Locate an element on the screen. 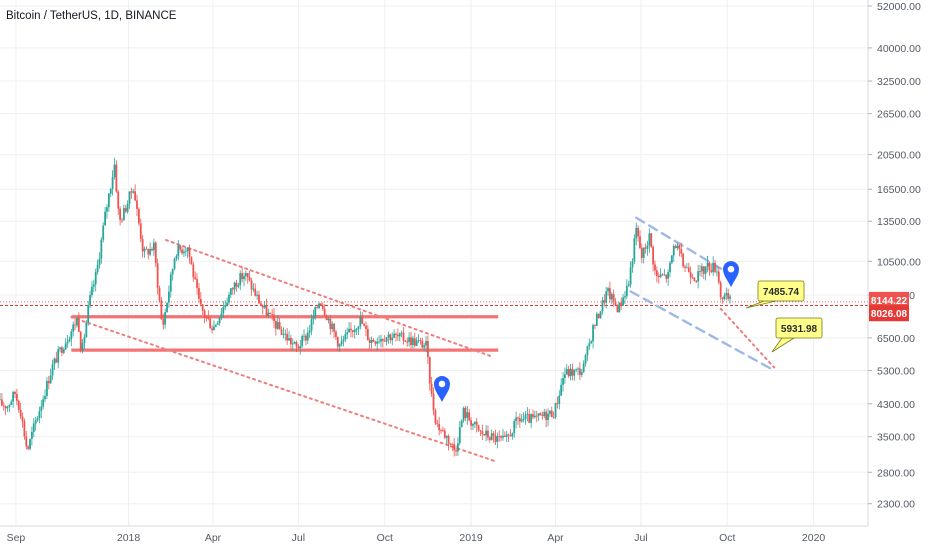 This screenshot has height=550, width=932. time-axis: Sep 2018 Apr Jul Oct 2019 Apr Jul Oct 2020 is located at coordinates (434, 534).